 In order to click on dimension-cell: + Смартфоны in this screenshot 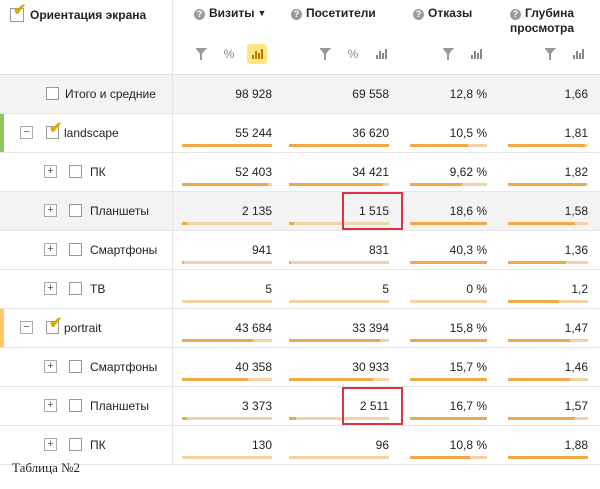, I will do `click(86, 367)`.